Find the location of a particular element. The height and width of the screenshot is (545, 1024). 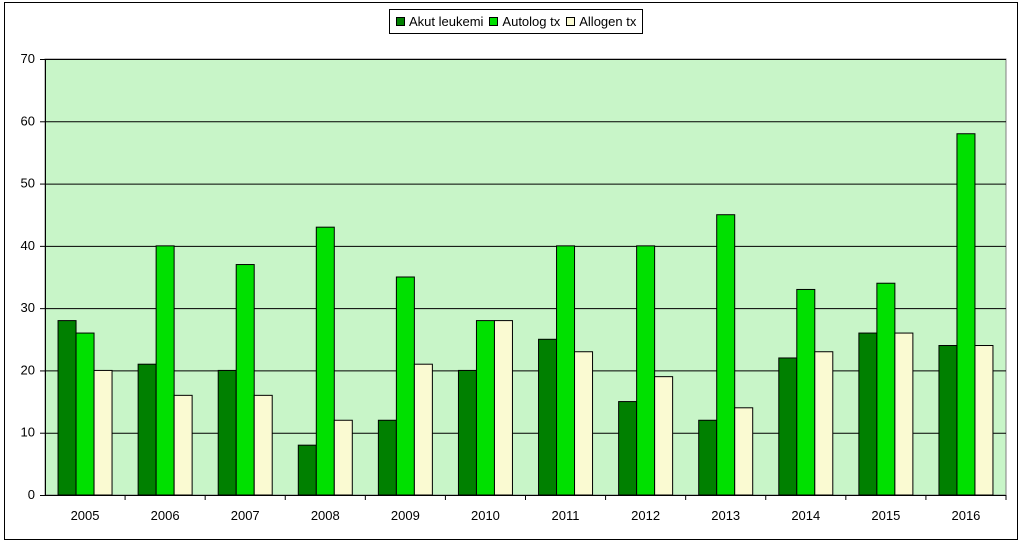

bar-autolog-tx-2008 is located at coordinates (325, 361).